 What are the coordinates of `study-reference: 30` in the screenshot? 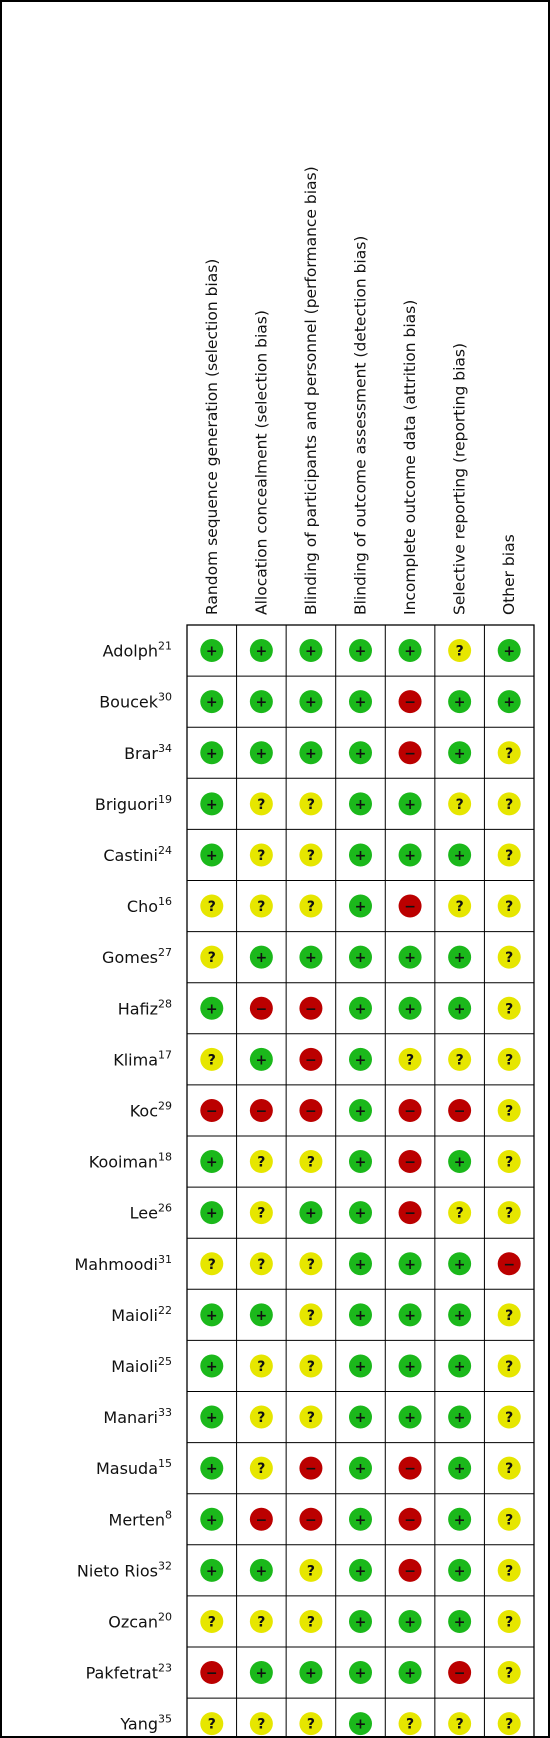 It's located at (165, 697).